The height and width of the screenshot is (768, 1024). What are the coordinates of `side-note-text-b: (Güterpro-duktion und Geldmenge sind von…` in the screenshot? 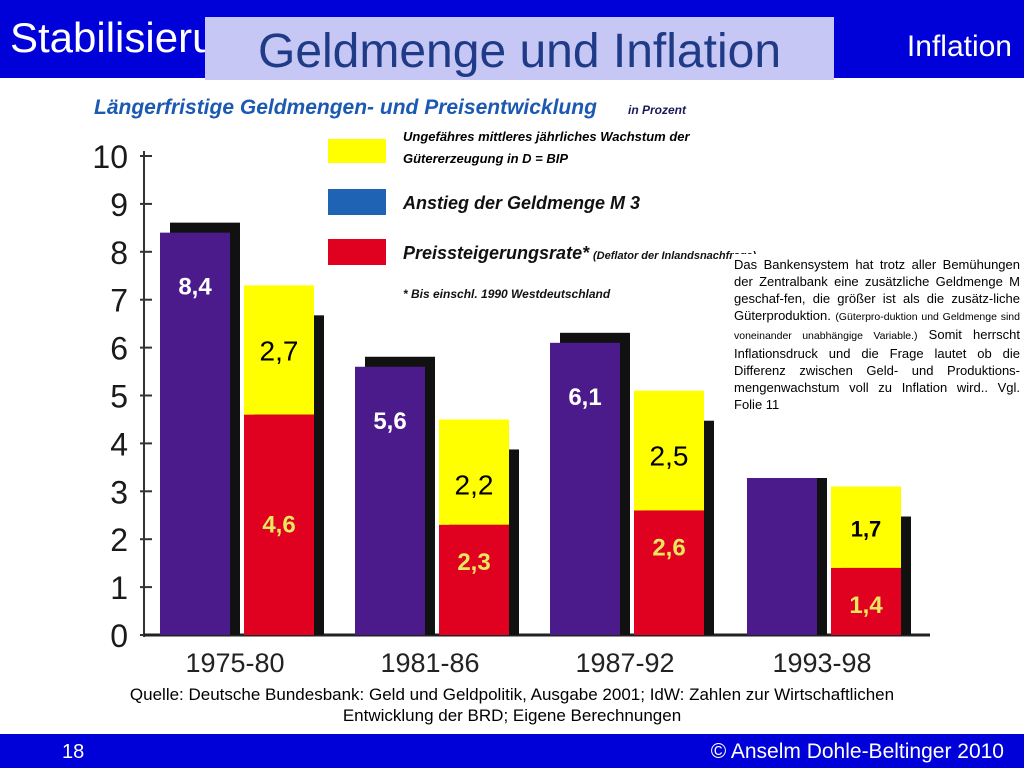 It's located at (877, 326).